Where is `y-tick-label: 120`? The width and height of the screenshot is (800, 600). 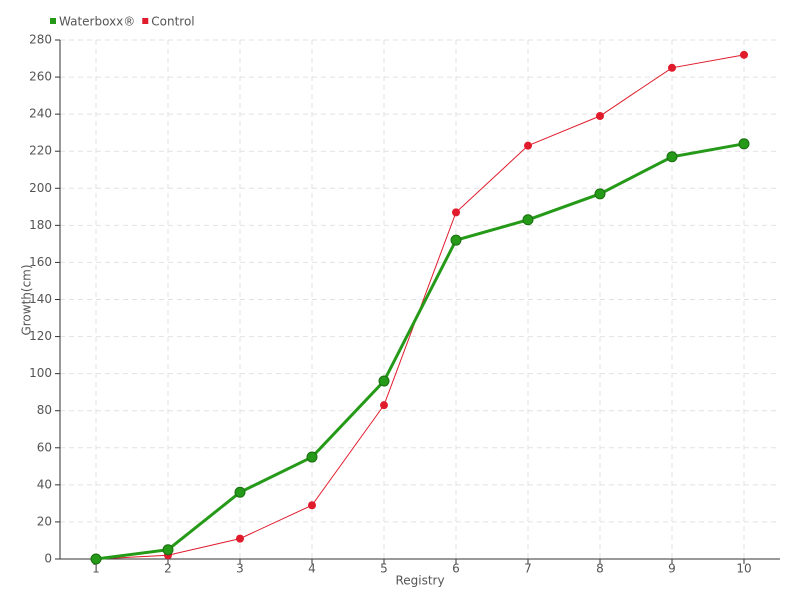
y-tick-label: 120 is located at coordinates (40, 336).